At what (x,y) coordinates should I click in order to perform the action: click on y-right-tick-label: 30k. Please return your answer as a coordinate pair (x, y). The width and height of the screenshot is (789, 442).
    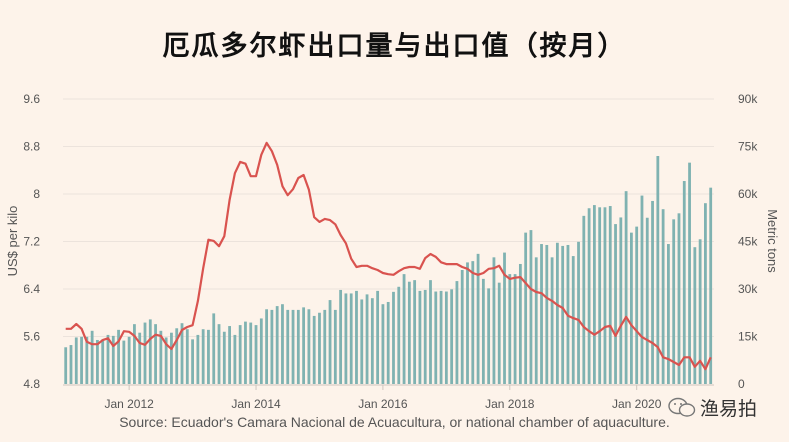
    Looking at the image, I should click on (748, 289).